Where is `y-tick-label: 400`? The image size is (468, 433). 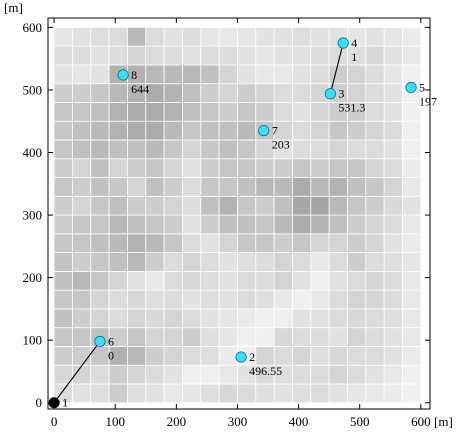 y-tick-label: 400 is located at coordinates (33, 152).